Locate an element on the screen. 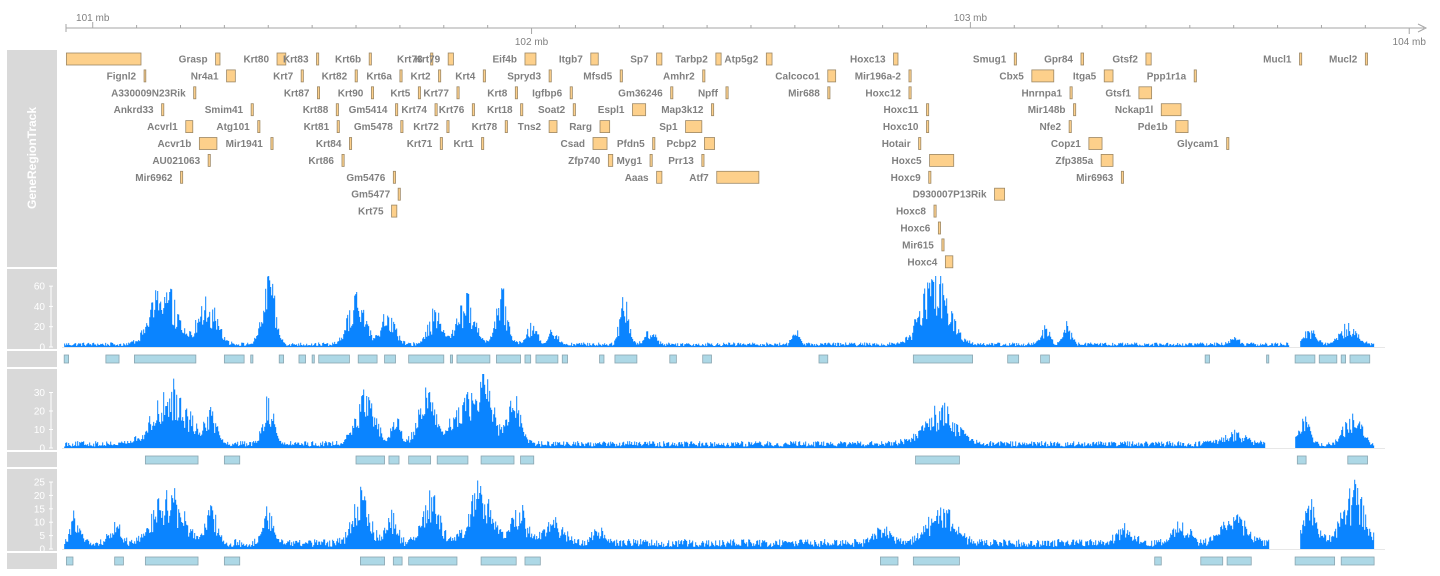 The height and width of the screenshot is (576, 1440). gene-label: Gm36246 is located at coordinates (640, 93).